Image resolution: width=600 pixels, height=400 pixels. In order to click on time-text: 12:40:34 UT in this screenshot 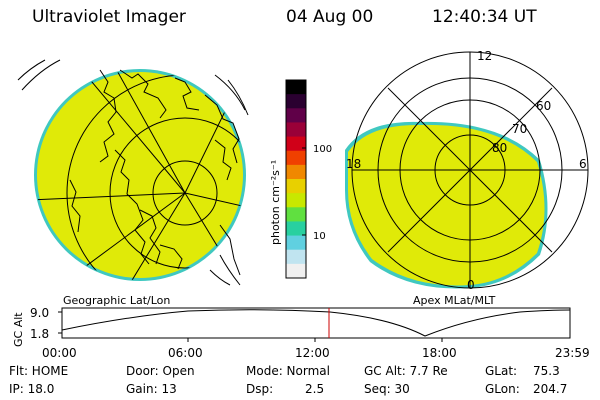, I will do `click(484, 17)`.